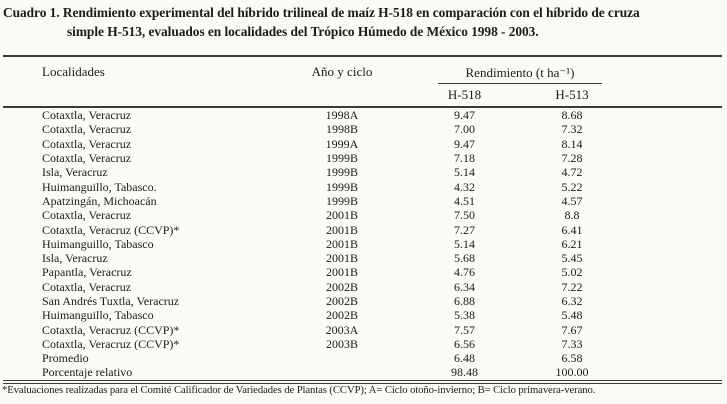 The height and width of the screenshot is (404, 727). What do you see at coordinates (572, 301) in the screenshot?
I see `h513-cell: 6.32` at bounding box center [572, 301].